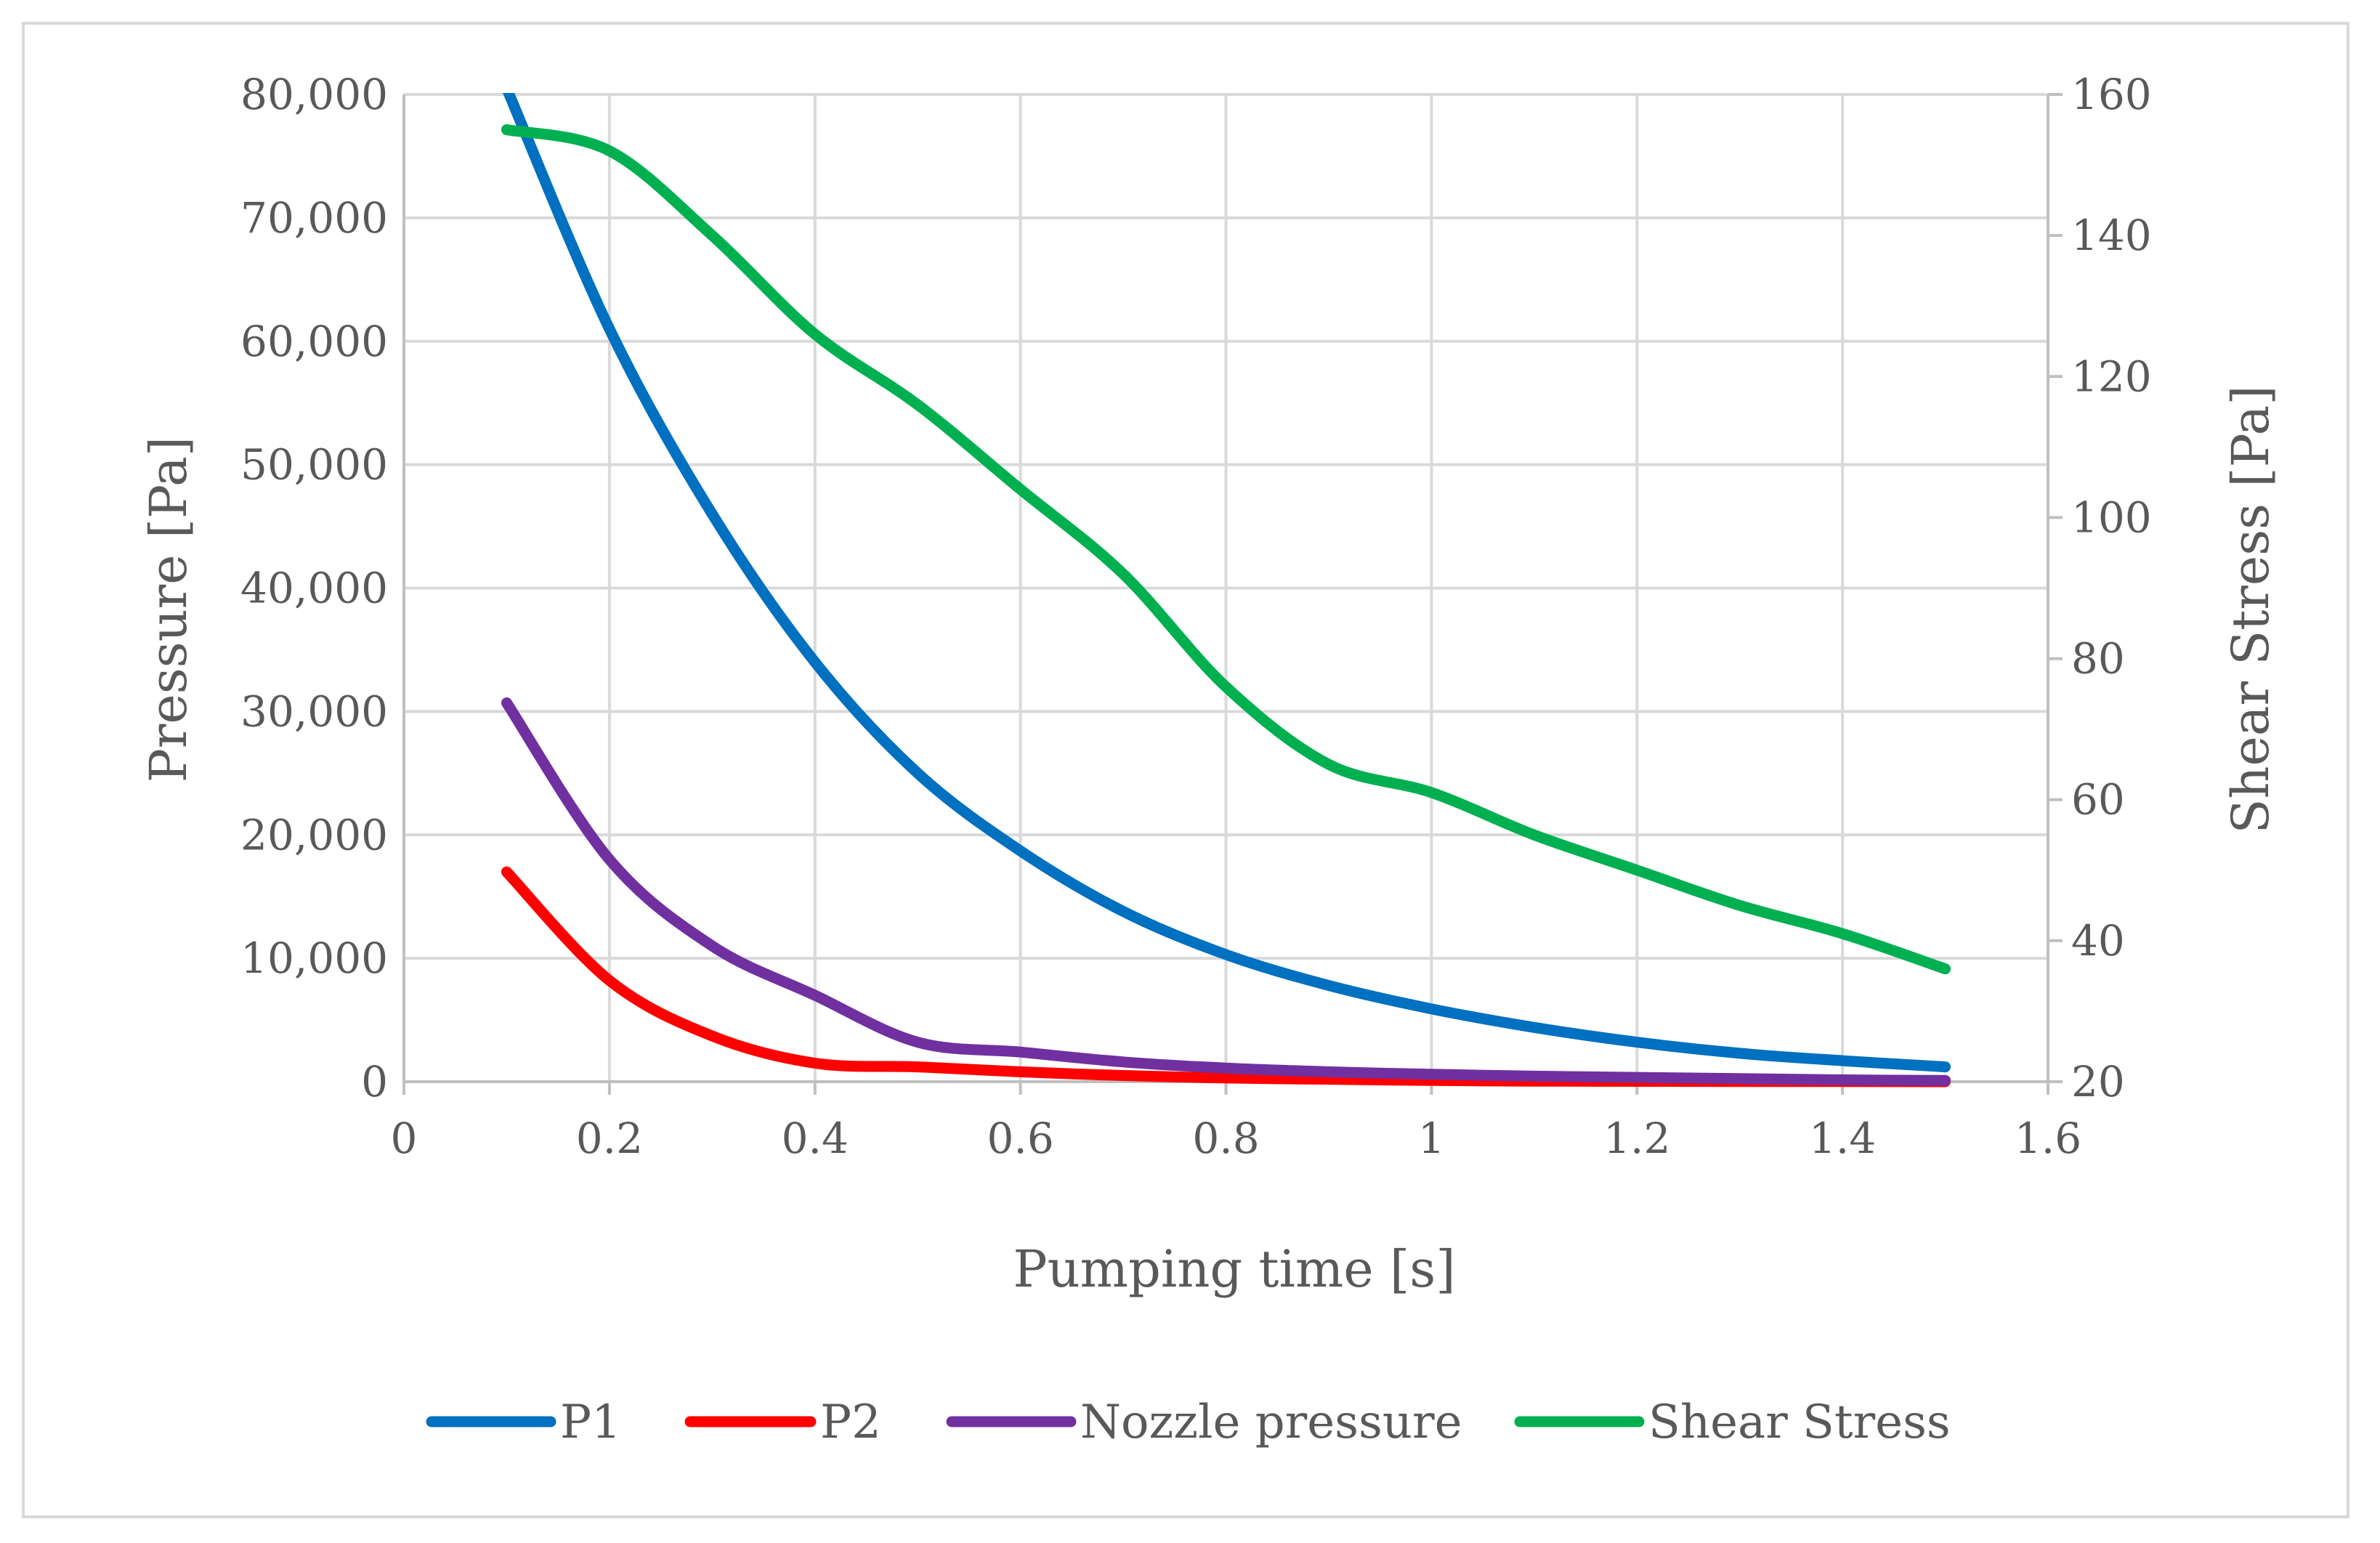  Describe the element at coordinates (374, 1081) in the screenshot. I see `y-tick-label: 0` at that location.